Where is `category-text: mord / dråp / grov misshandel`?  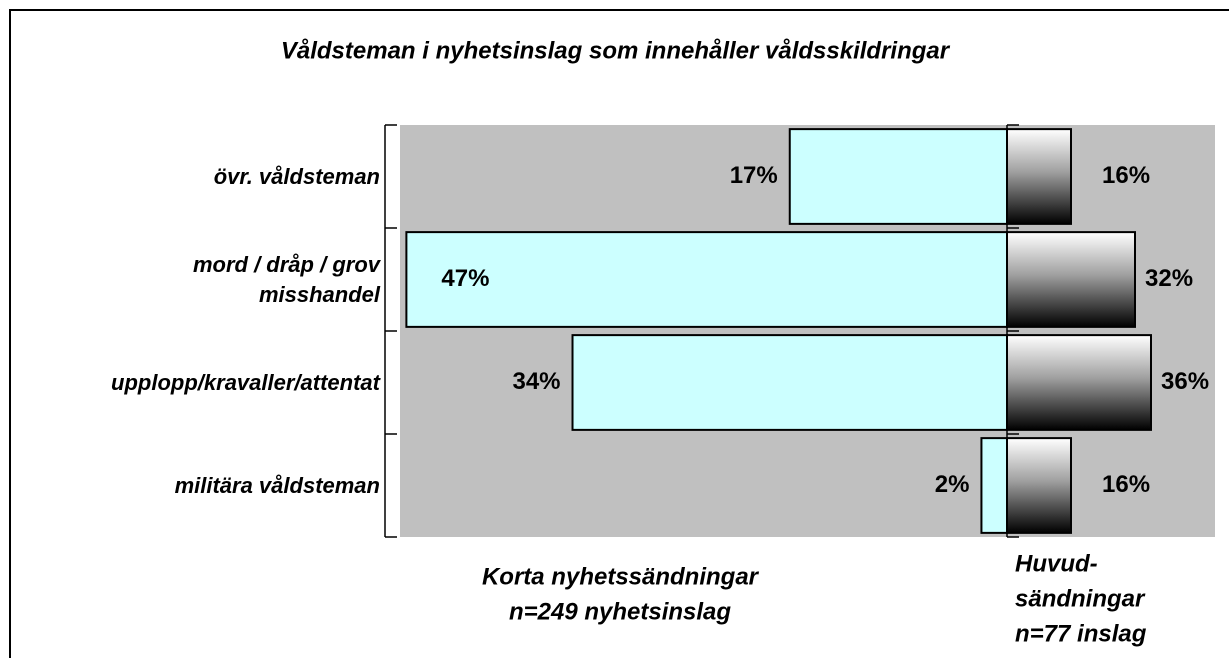 category-text: mord / dråp / grov misshandel is located at coordinates (286, 279).